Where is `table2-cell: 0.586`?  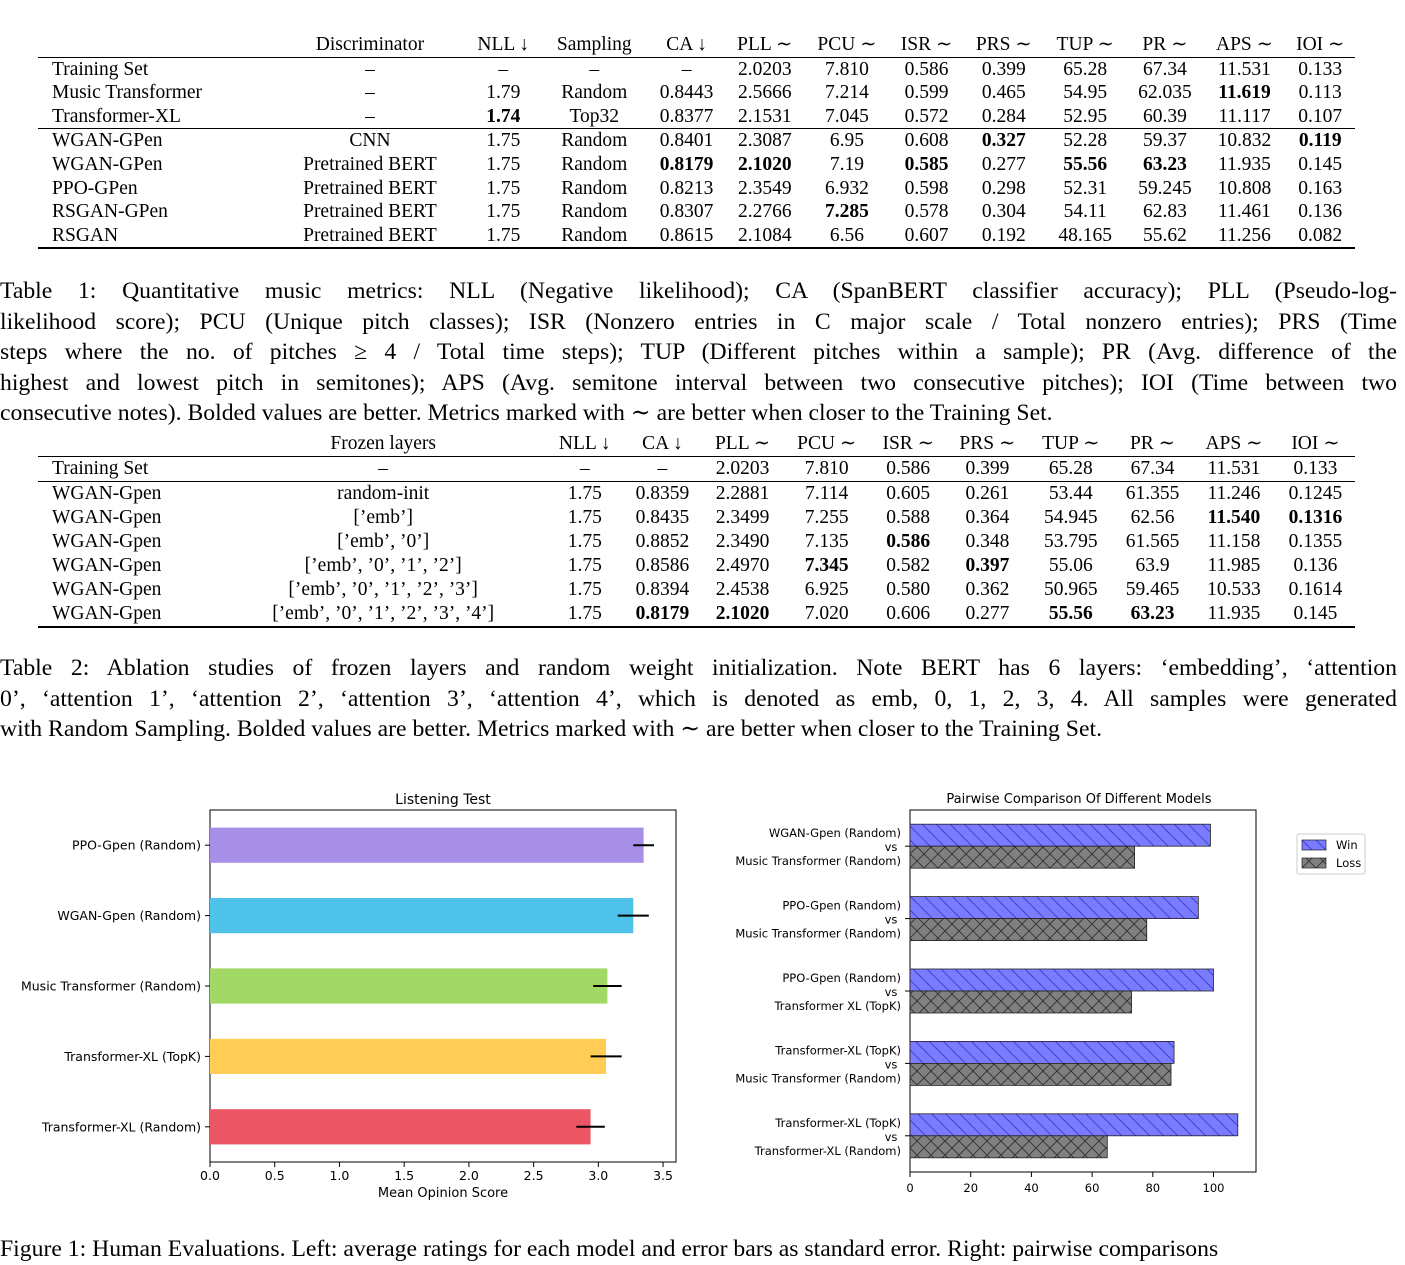
table2-cell: 0.586 is located at coordinates (908, 469).